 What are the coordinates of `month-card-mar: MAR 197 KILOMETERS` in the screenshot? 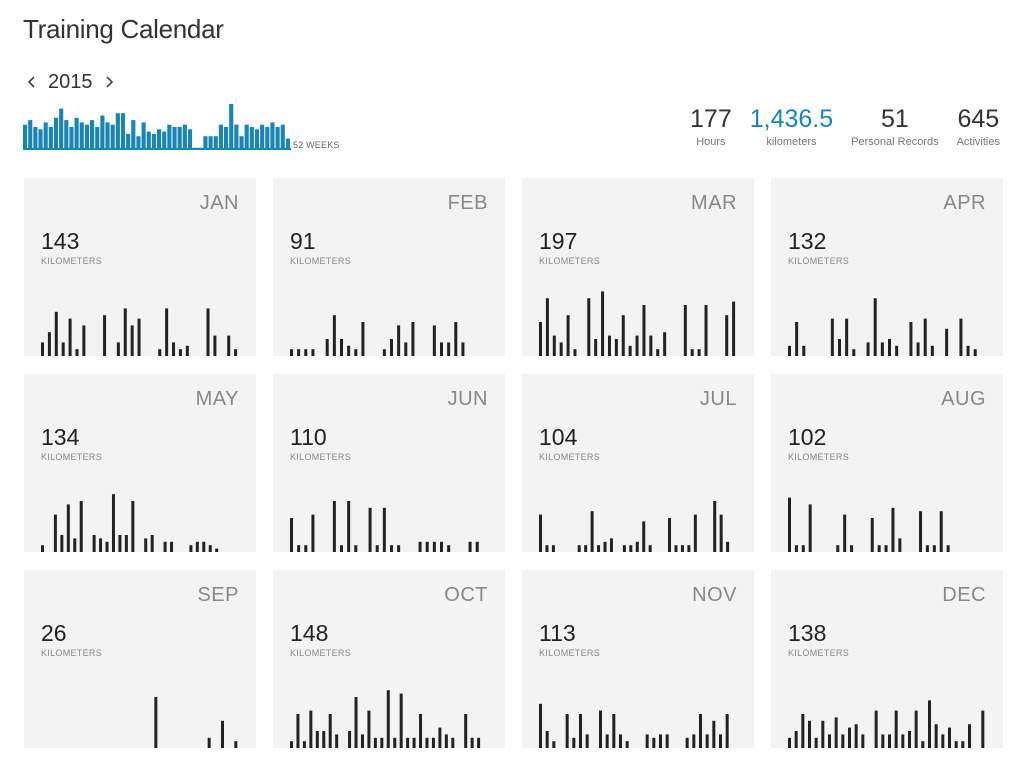 It's located at (638, 267).